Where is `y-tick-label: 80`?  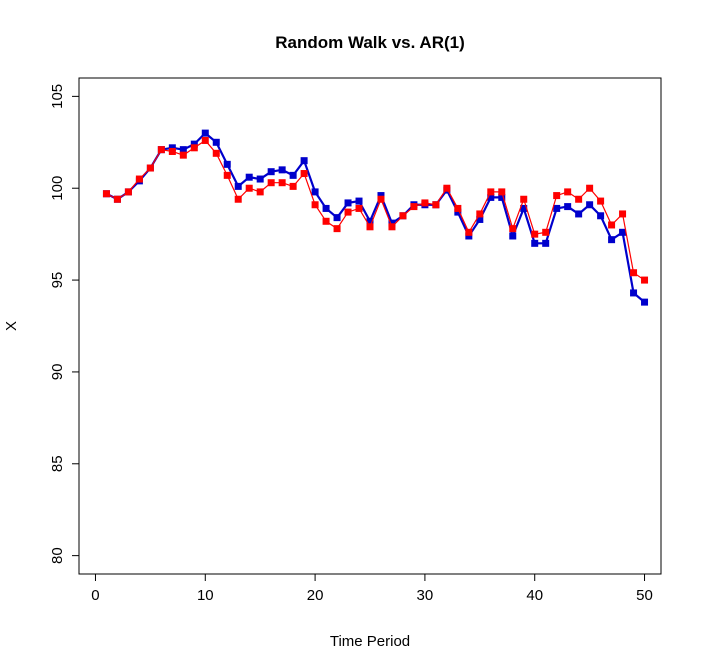 y-tick-label: 80 is located at coordinates (57, 555).